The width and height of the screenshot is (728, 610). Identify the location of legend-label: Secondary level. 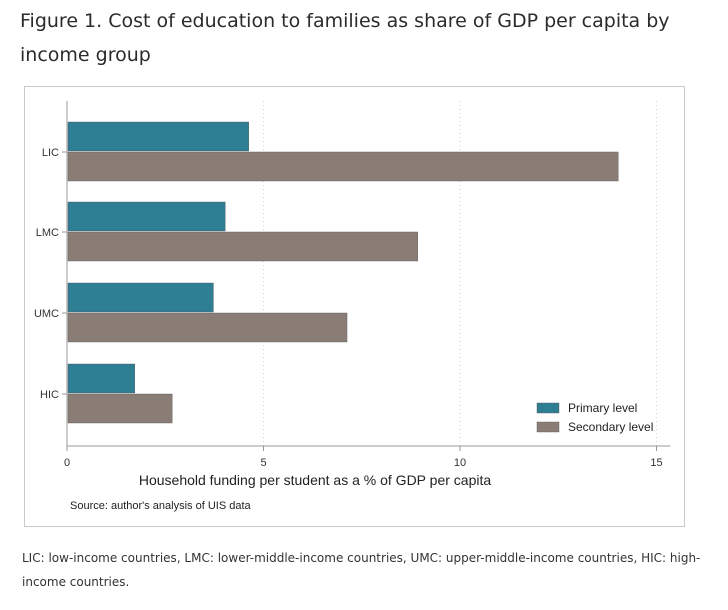
(610, 427).